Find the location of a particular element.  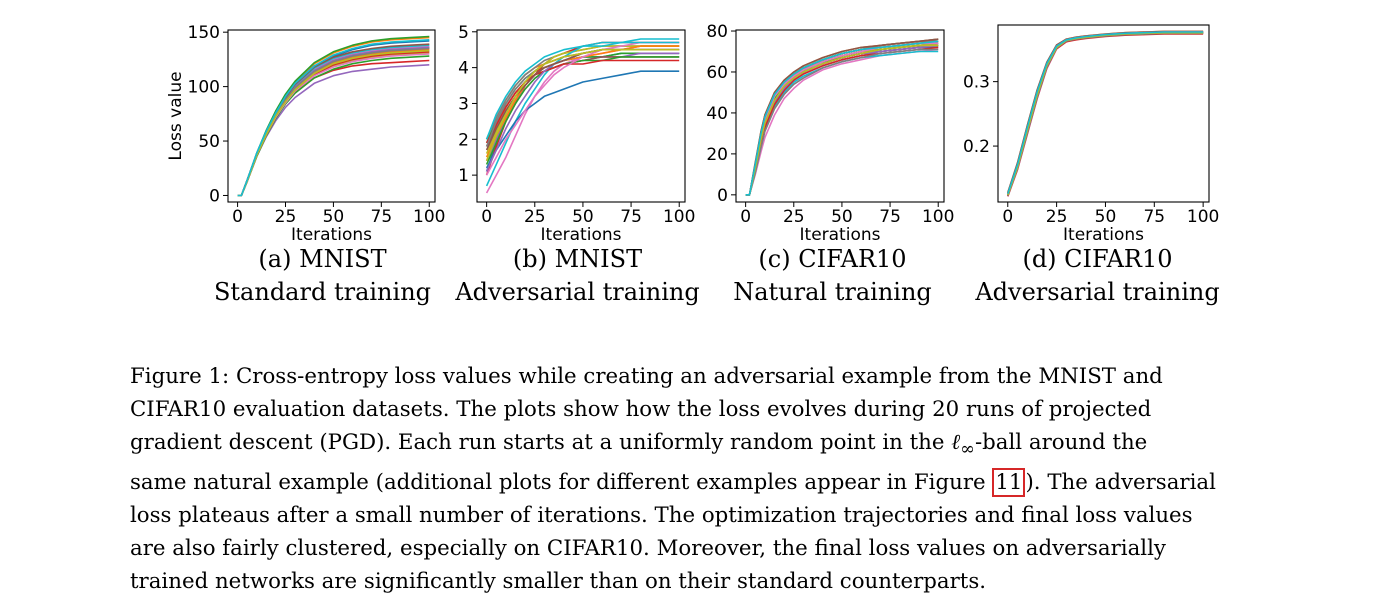

subcaption-b-line1: (b) MNIST is located at coordinates (577, 259).